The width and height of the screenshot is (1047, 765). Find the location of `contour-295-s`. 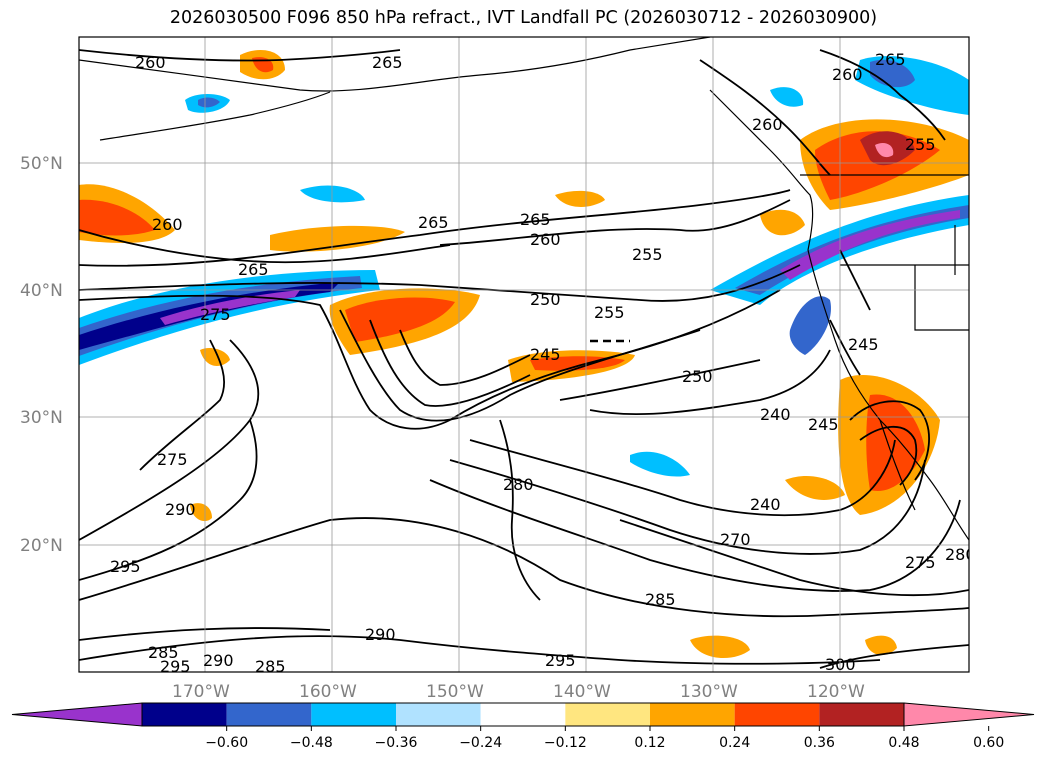

contour-295-s is located at coordinates (480, 650).